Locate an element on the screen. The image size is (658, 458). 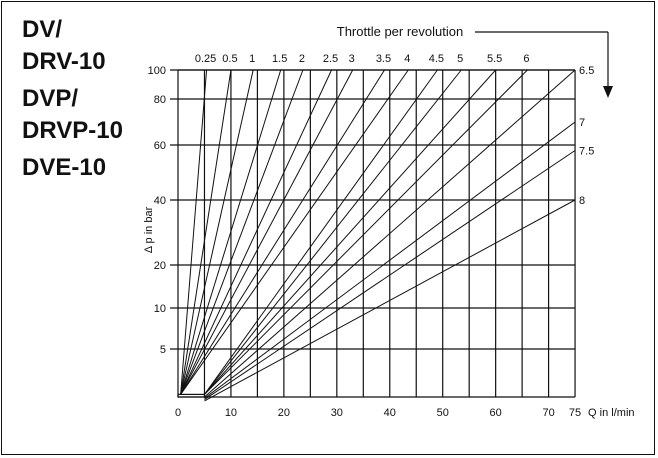
title-line-dv: DV/ is located at coordinates (42, 29).